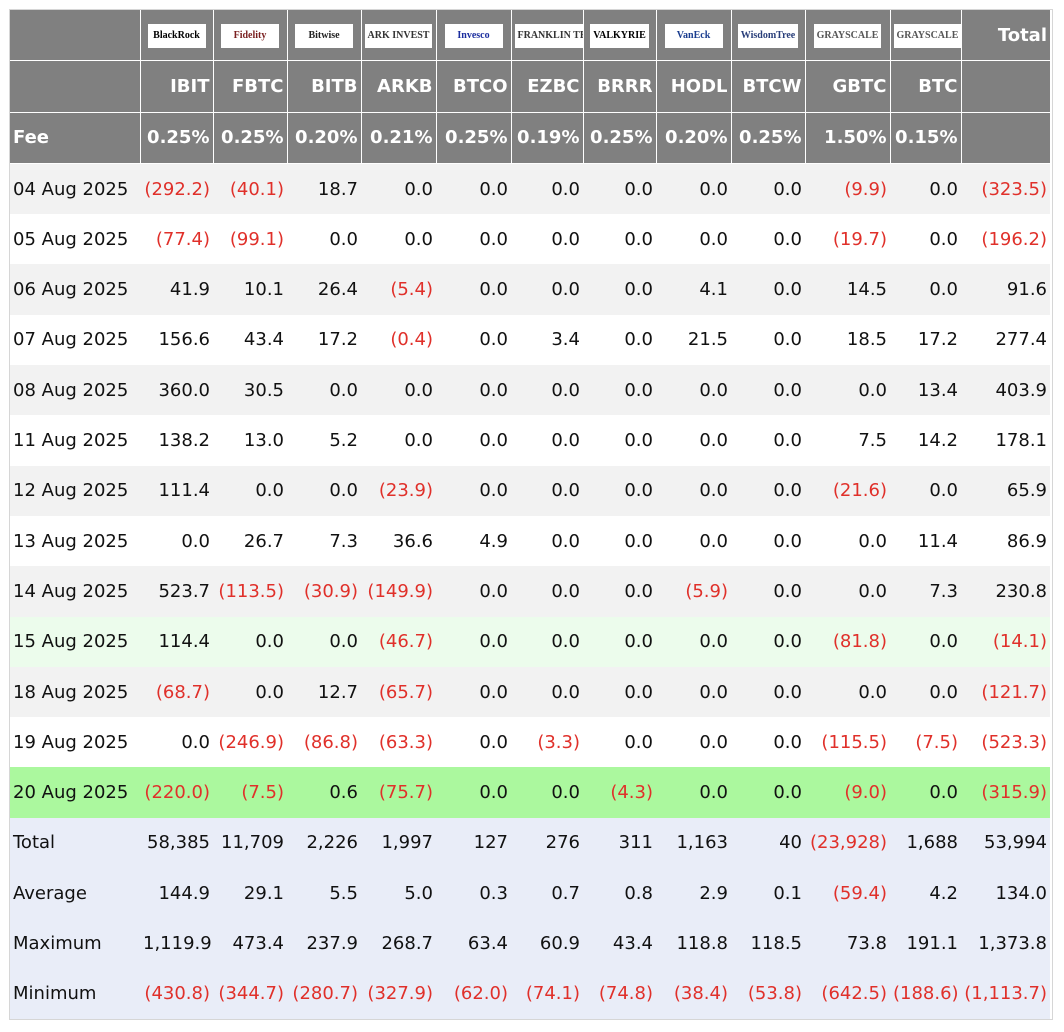  Describe the element at coordinates (398, 591) in the screenshot. I see `flow-value: (149.9)` at that location.